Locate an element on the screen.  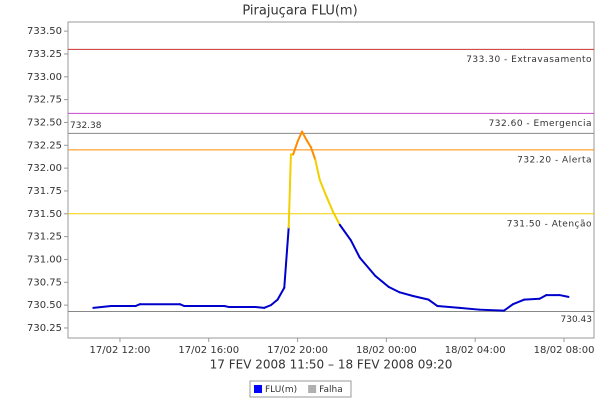
y-tick-label: 730.50 is located at coordinates (44, 305).